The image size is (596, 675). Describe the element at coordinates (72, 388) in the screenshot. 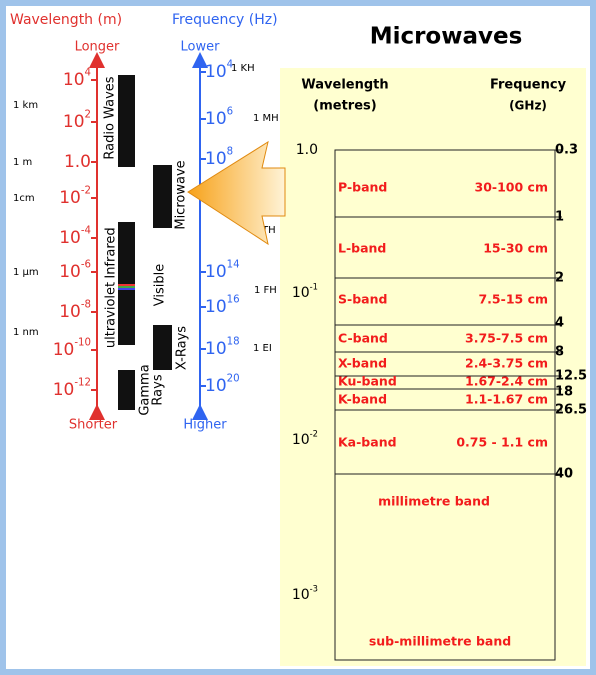

I see `wavelength-tick: 10⁻¹²` at that location.